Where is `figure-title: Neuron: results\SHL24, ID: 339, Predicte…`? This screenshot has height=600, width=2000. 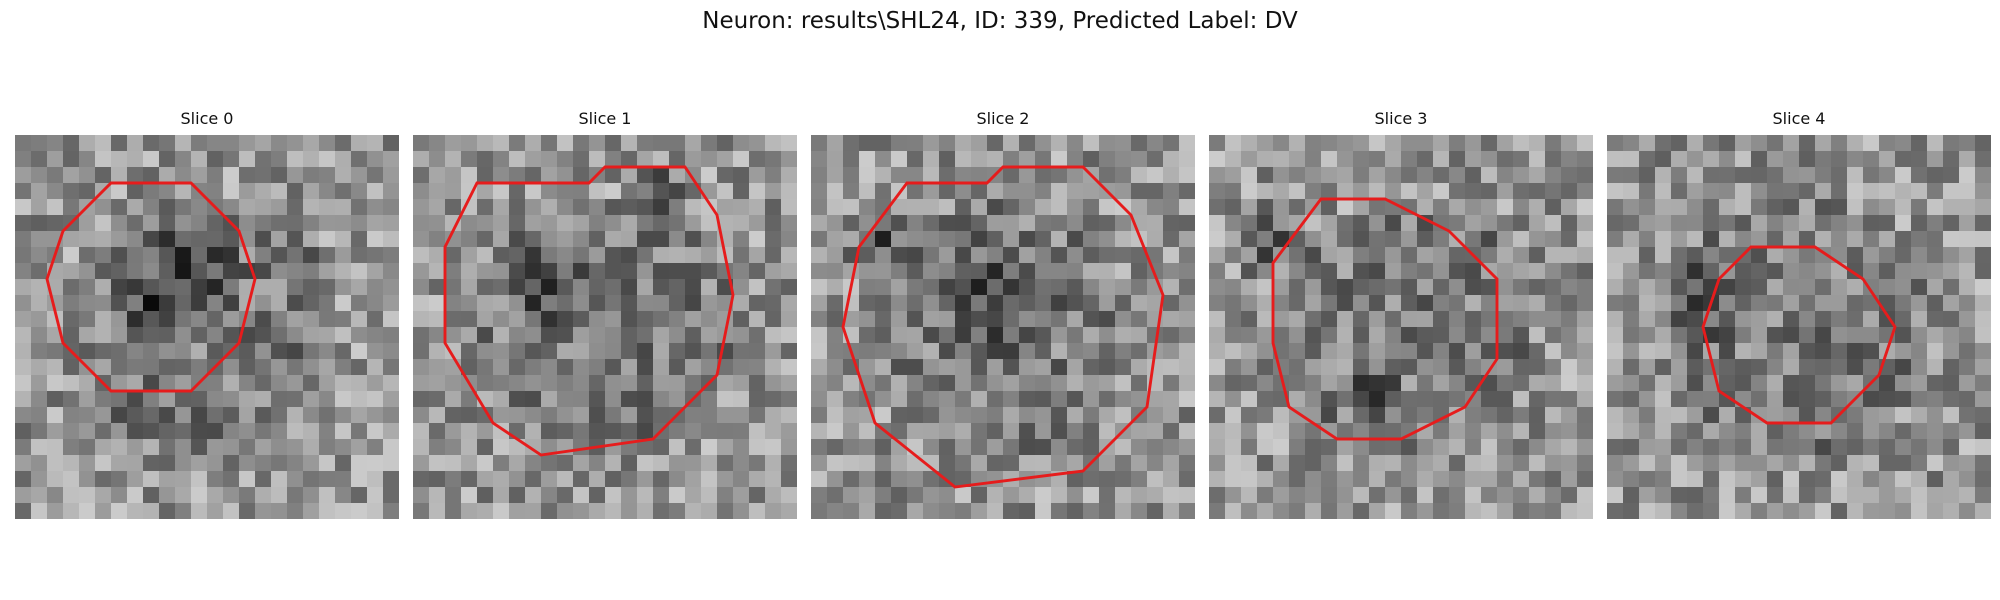
figure-title: Neuron: results\SHL24, ID: 339, Predicte… is located at coordinates (1000, 21).